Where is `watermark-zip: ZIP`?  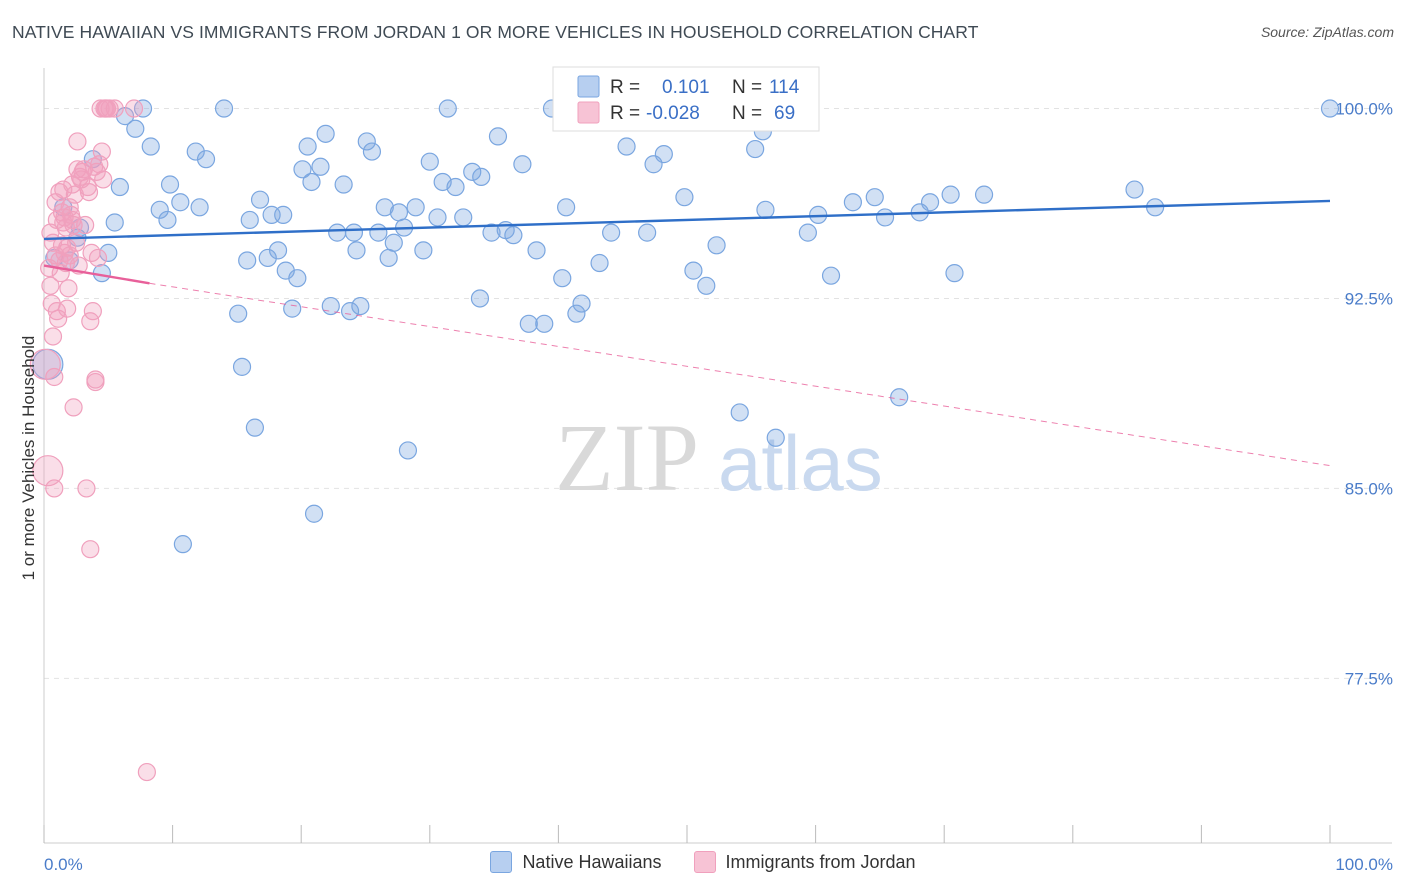
watermark-zip: ZIP is located at coordinates (627, 457).